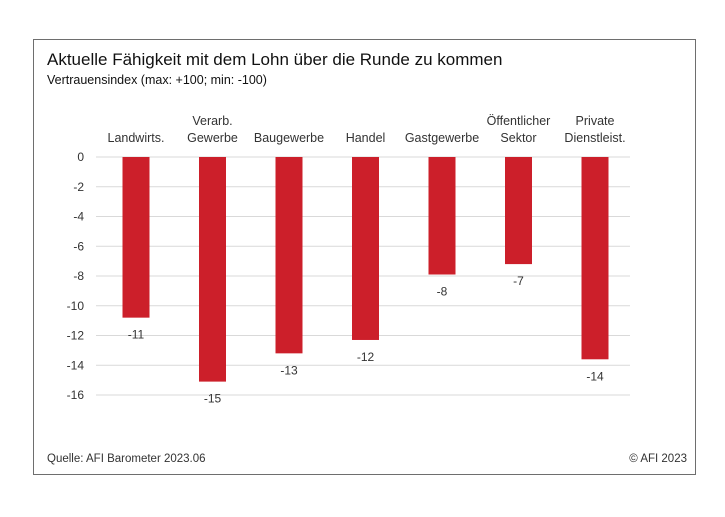 This screenshot has width=725, height=517. I want to click on data-label: -7, so click(518, 281).